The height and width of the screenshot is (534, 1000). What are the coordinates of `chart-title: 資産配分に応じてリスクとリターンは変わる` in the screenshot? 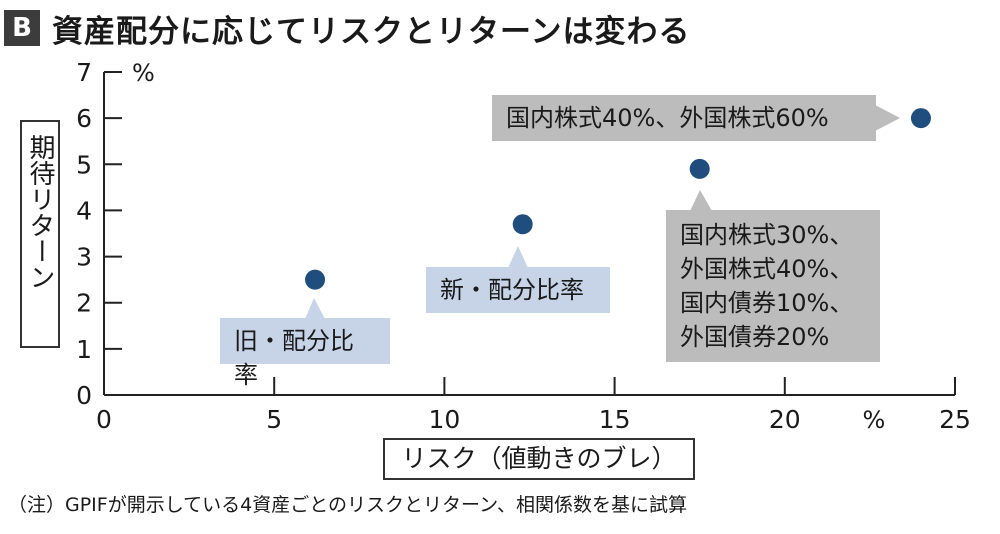 It's located at (371, 31).